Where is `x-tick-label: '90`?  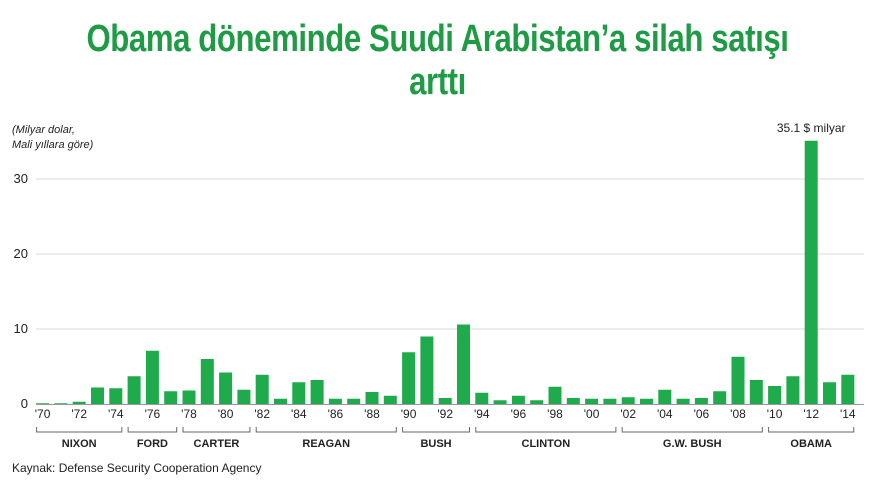 x-tick-label: '90 is located at coordinates (409, 414).